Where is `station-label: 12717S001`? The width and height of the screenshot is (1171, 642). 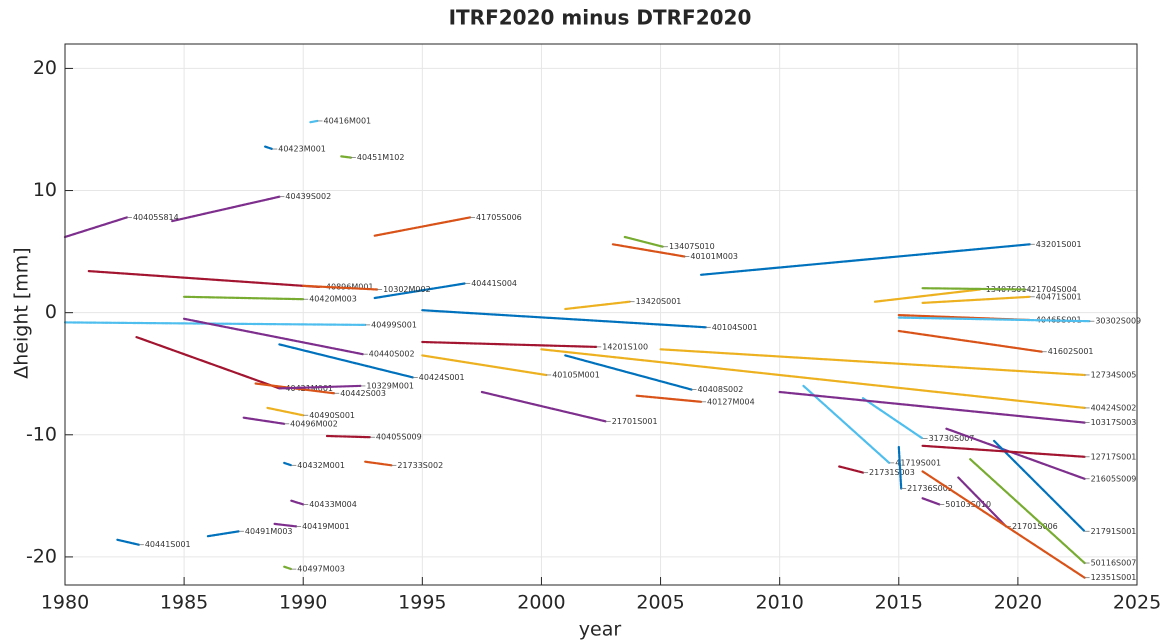
station-label: 12717S001 is located at coordinates (1114, 456).